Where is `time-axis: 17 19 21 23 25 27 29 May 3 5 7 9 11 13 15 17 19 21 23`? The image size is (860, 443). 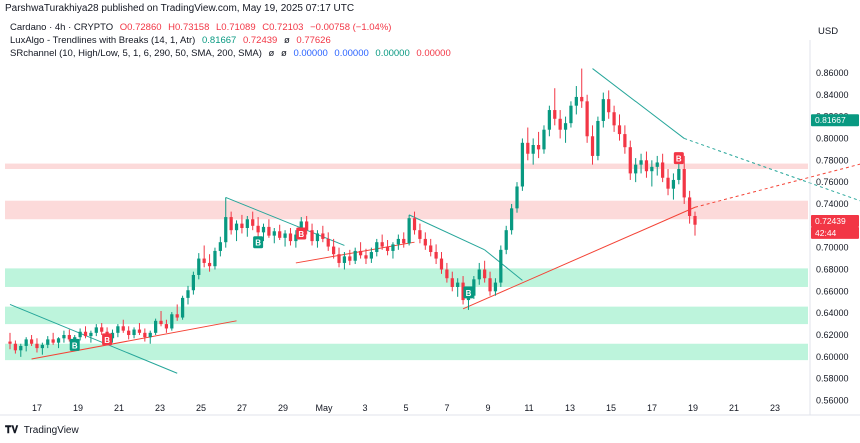
time-axis: 17 19 21 23 25 27 29 May 3 5 7 9 11 13 15 17 19 21 23 is located at coordinates (406, 408).